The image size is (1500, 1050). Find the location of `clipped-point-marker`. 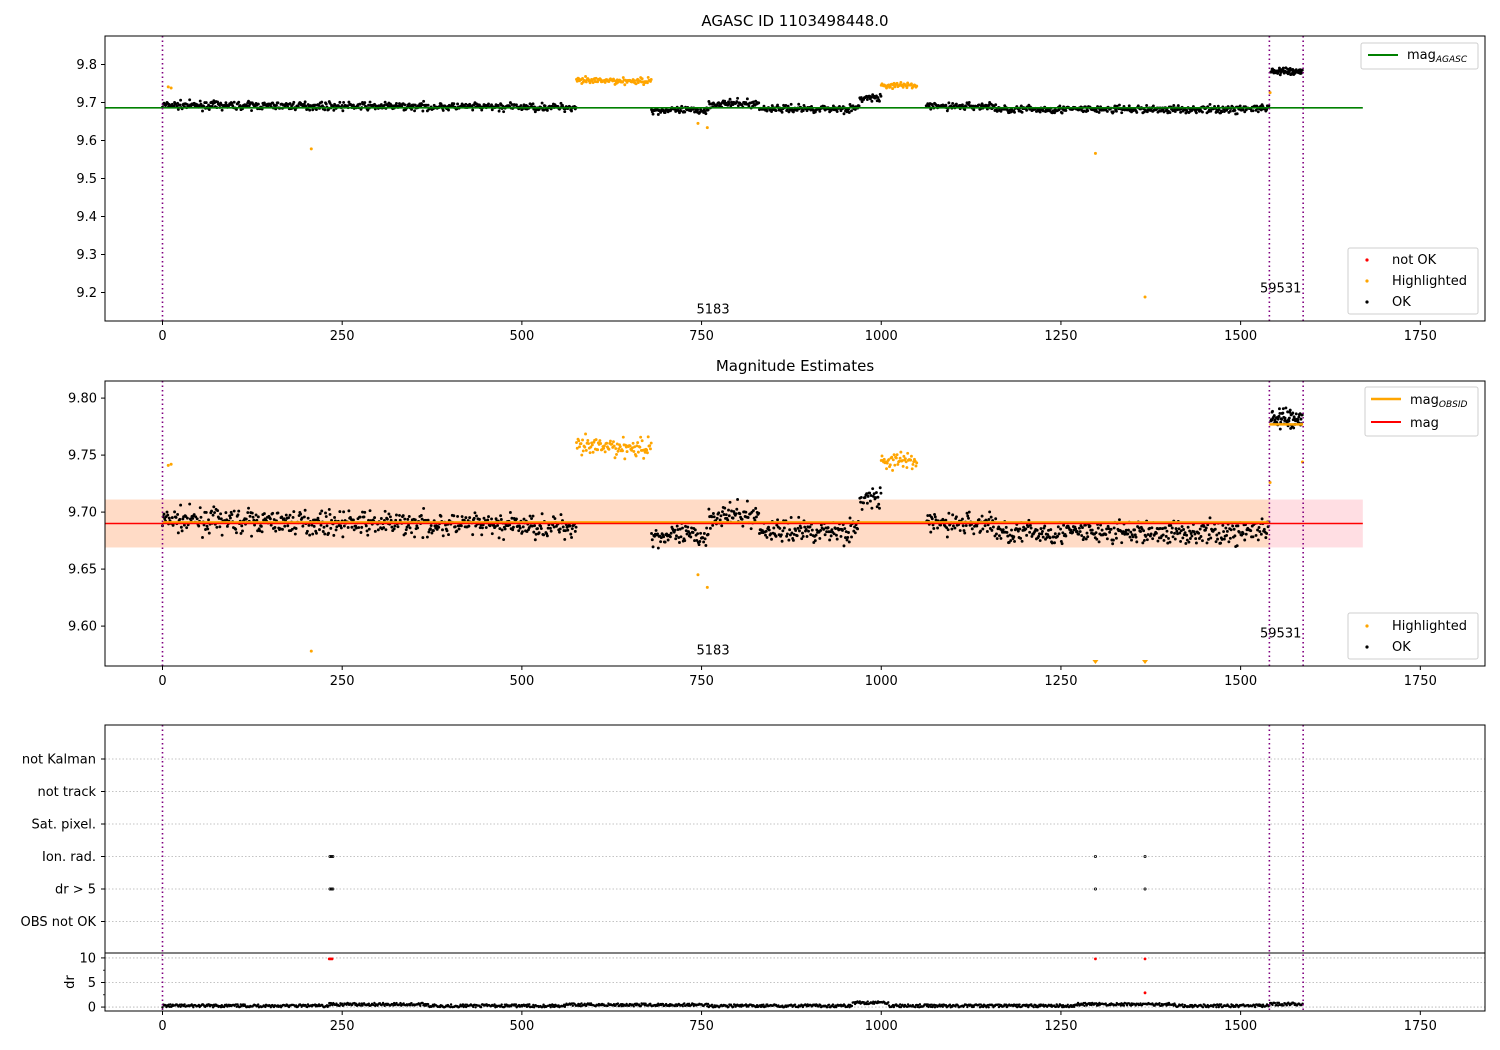

clipped-point-marker is located at coordinates (1145, 662).